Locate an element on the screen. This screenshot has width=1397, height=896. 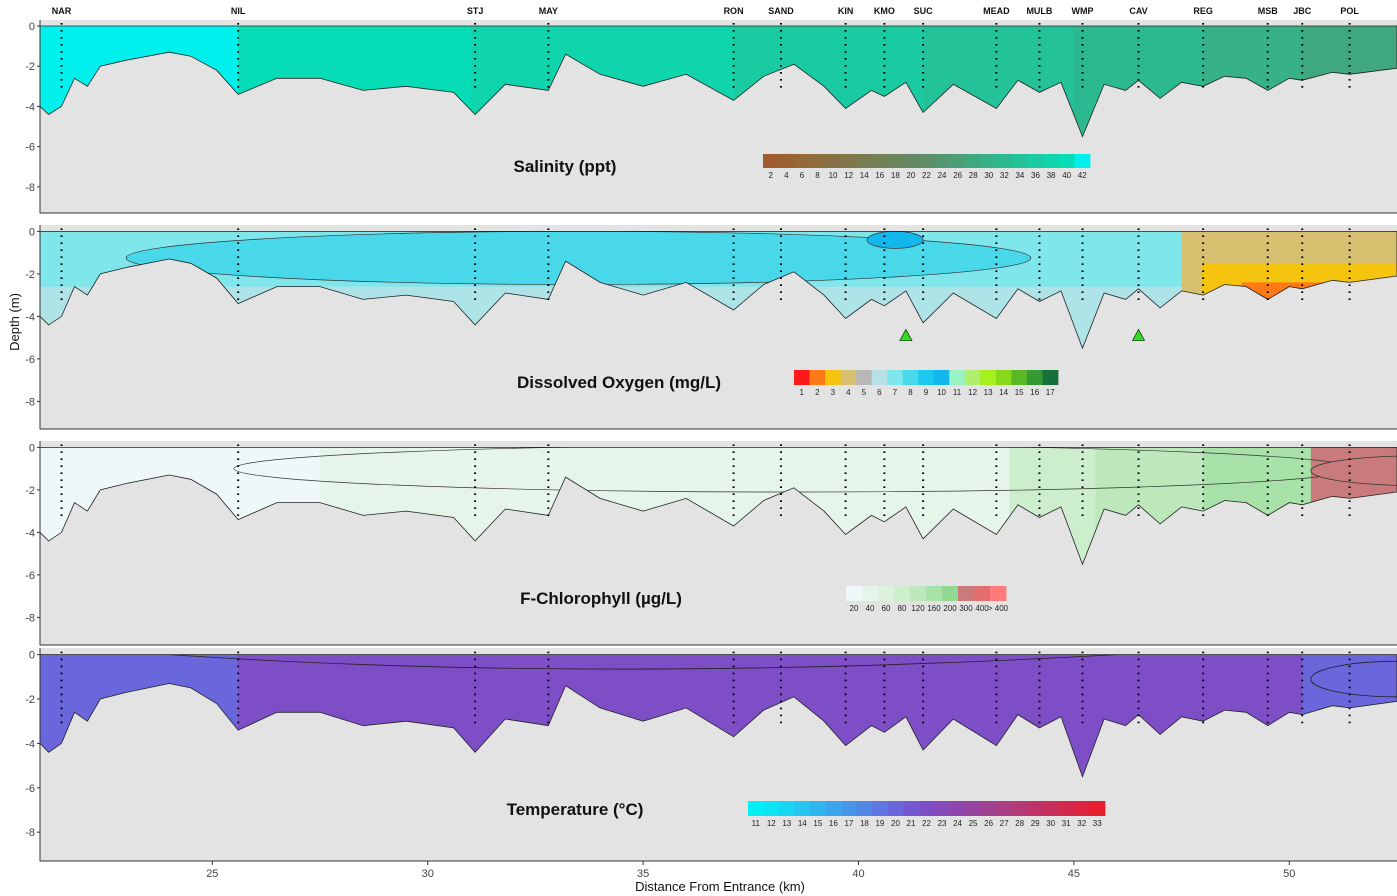
axes-layer: 25 30 35 40 45 50 is located at coordinates (750, 870).